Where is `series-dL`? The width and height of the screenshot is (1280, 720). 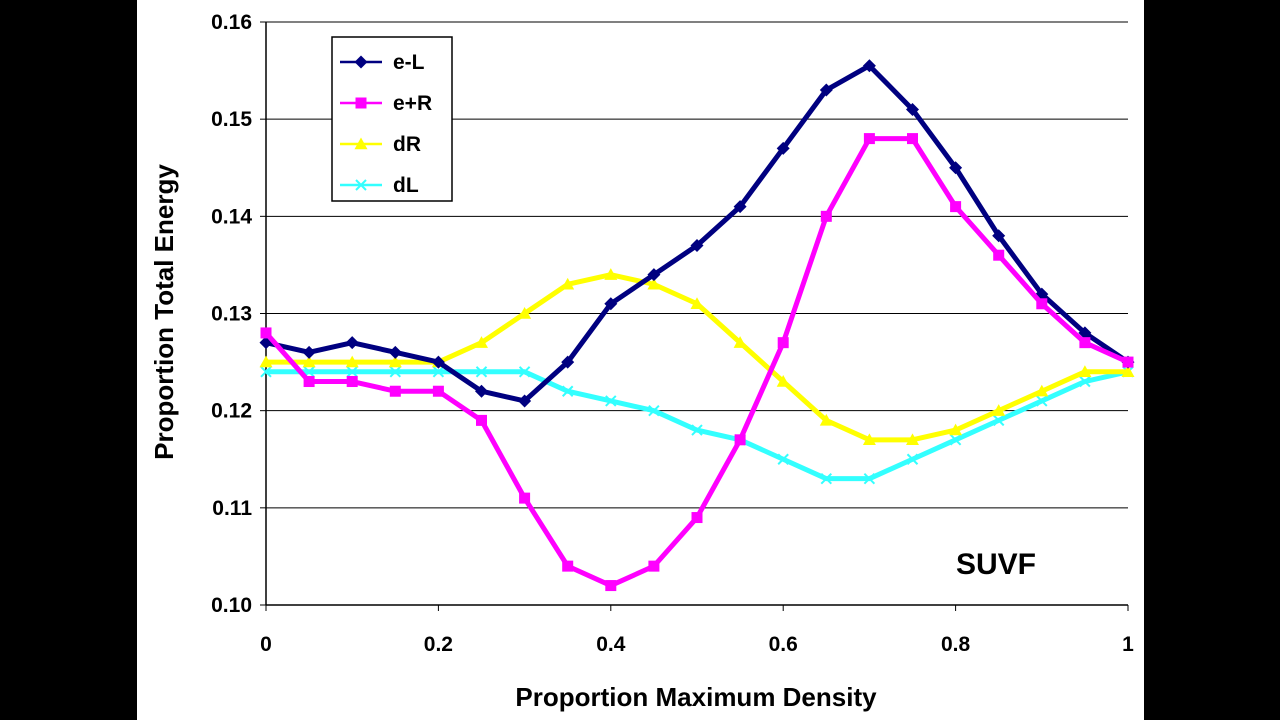
series-dL is located at coordinates (697, 425).